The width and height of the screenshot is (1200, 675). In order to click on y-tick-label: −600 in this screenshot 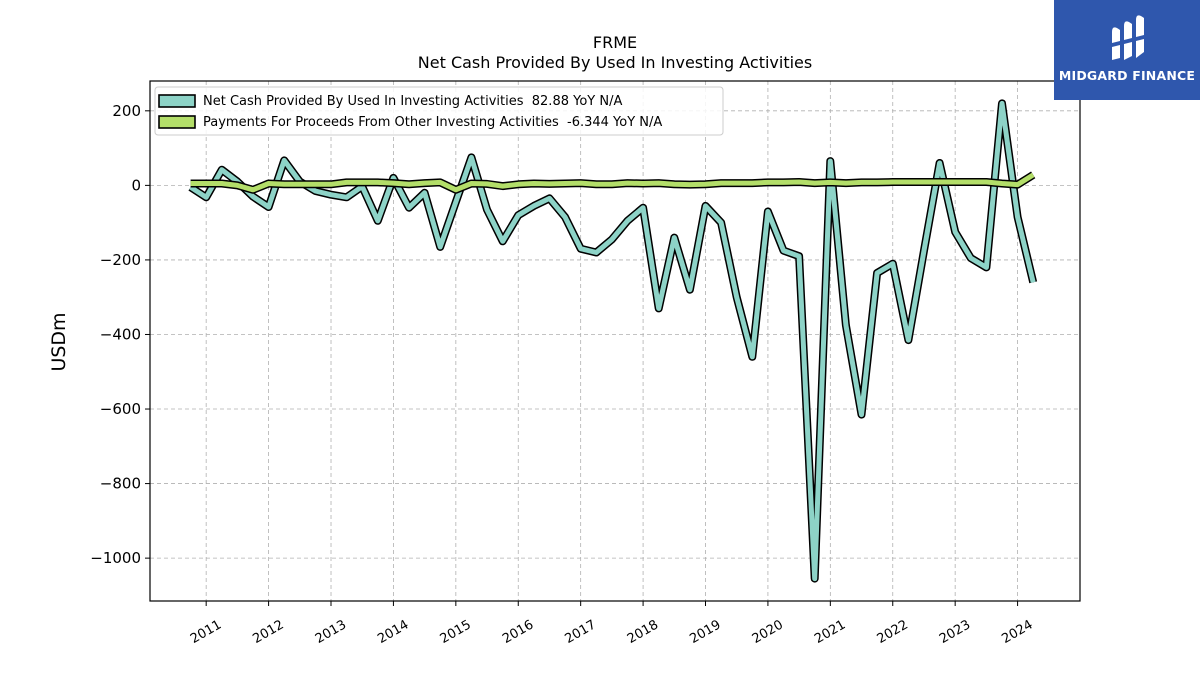, I will do `click(120, 409)`.